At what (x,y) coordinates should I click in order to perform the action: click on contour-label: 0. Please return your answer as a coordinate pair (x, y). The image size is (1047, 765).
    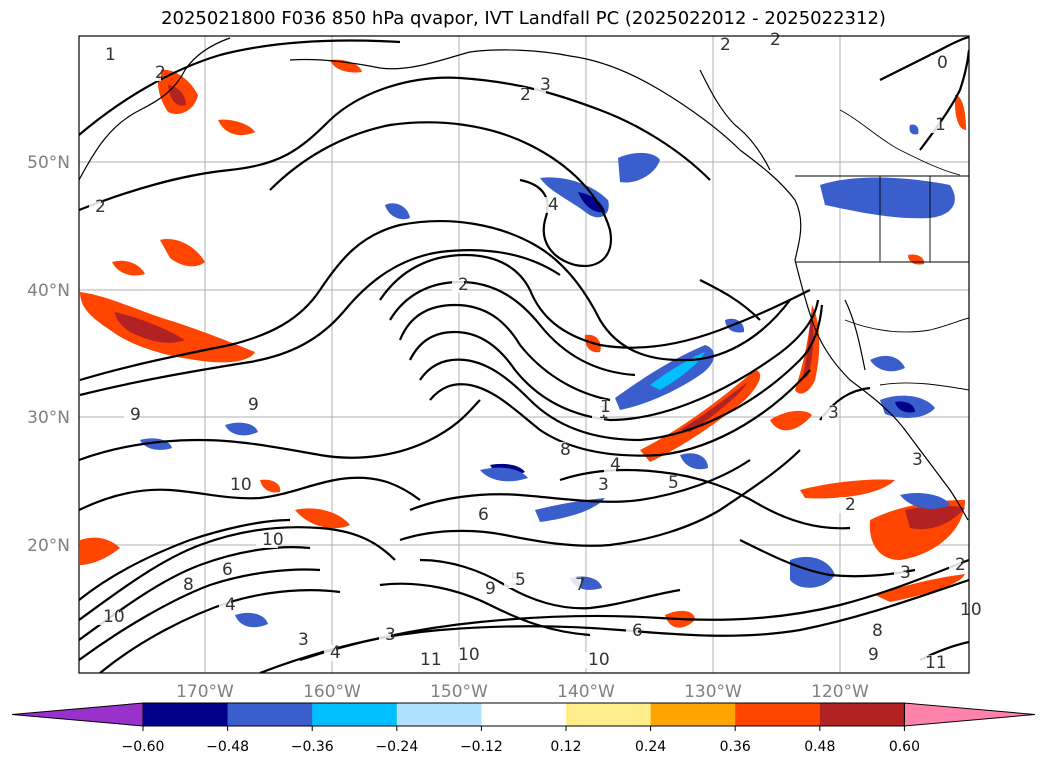
    Looking at the image, I should click on (942, 63).